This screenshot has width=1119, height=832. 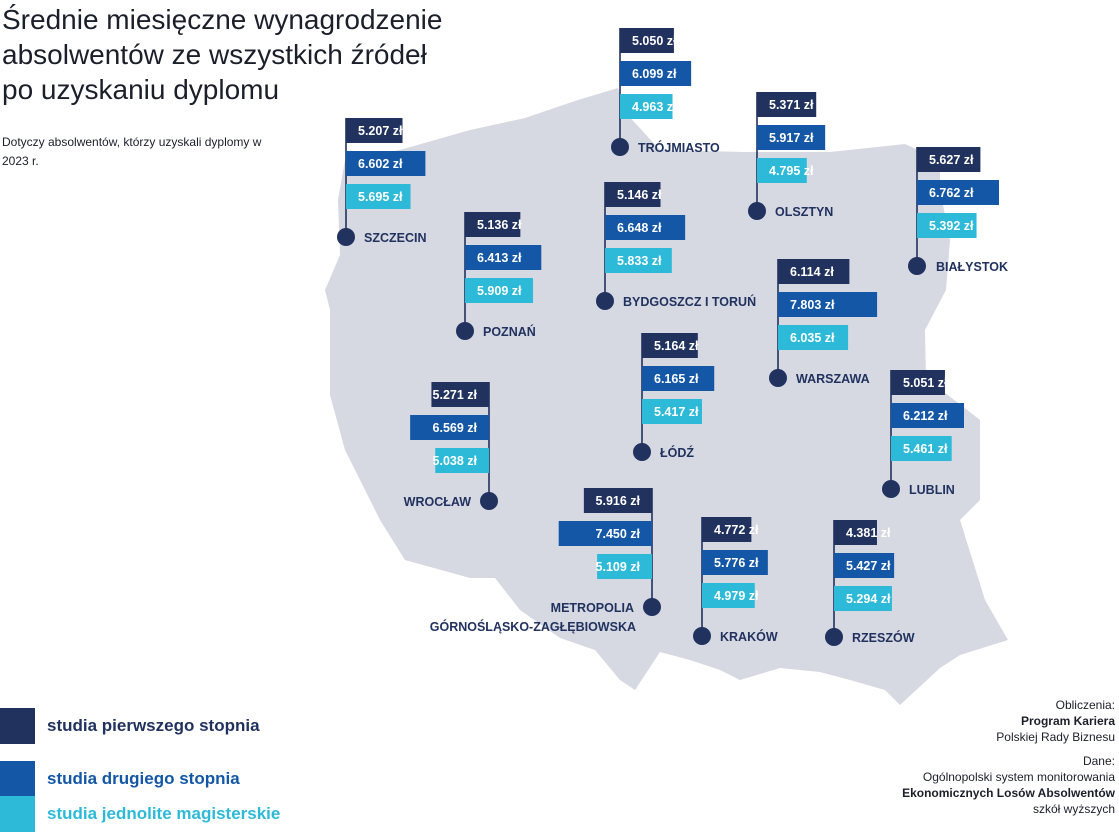 I want to click on bar-bialystok-first, so click(x=949, y=159).